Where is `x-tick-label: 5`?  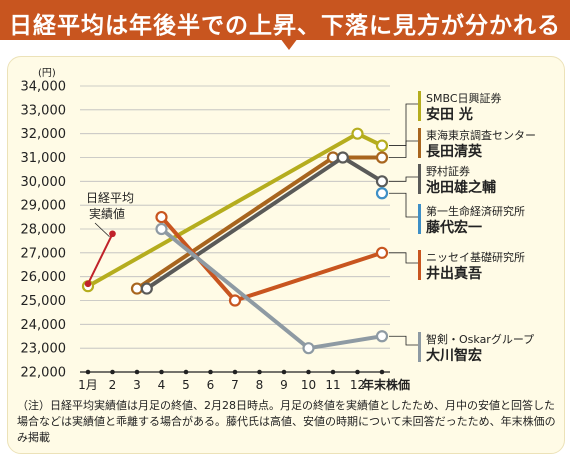
x-tick-label: 5 is located at coordinates (186, 385).